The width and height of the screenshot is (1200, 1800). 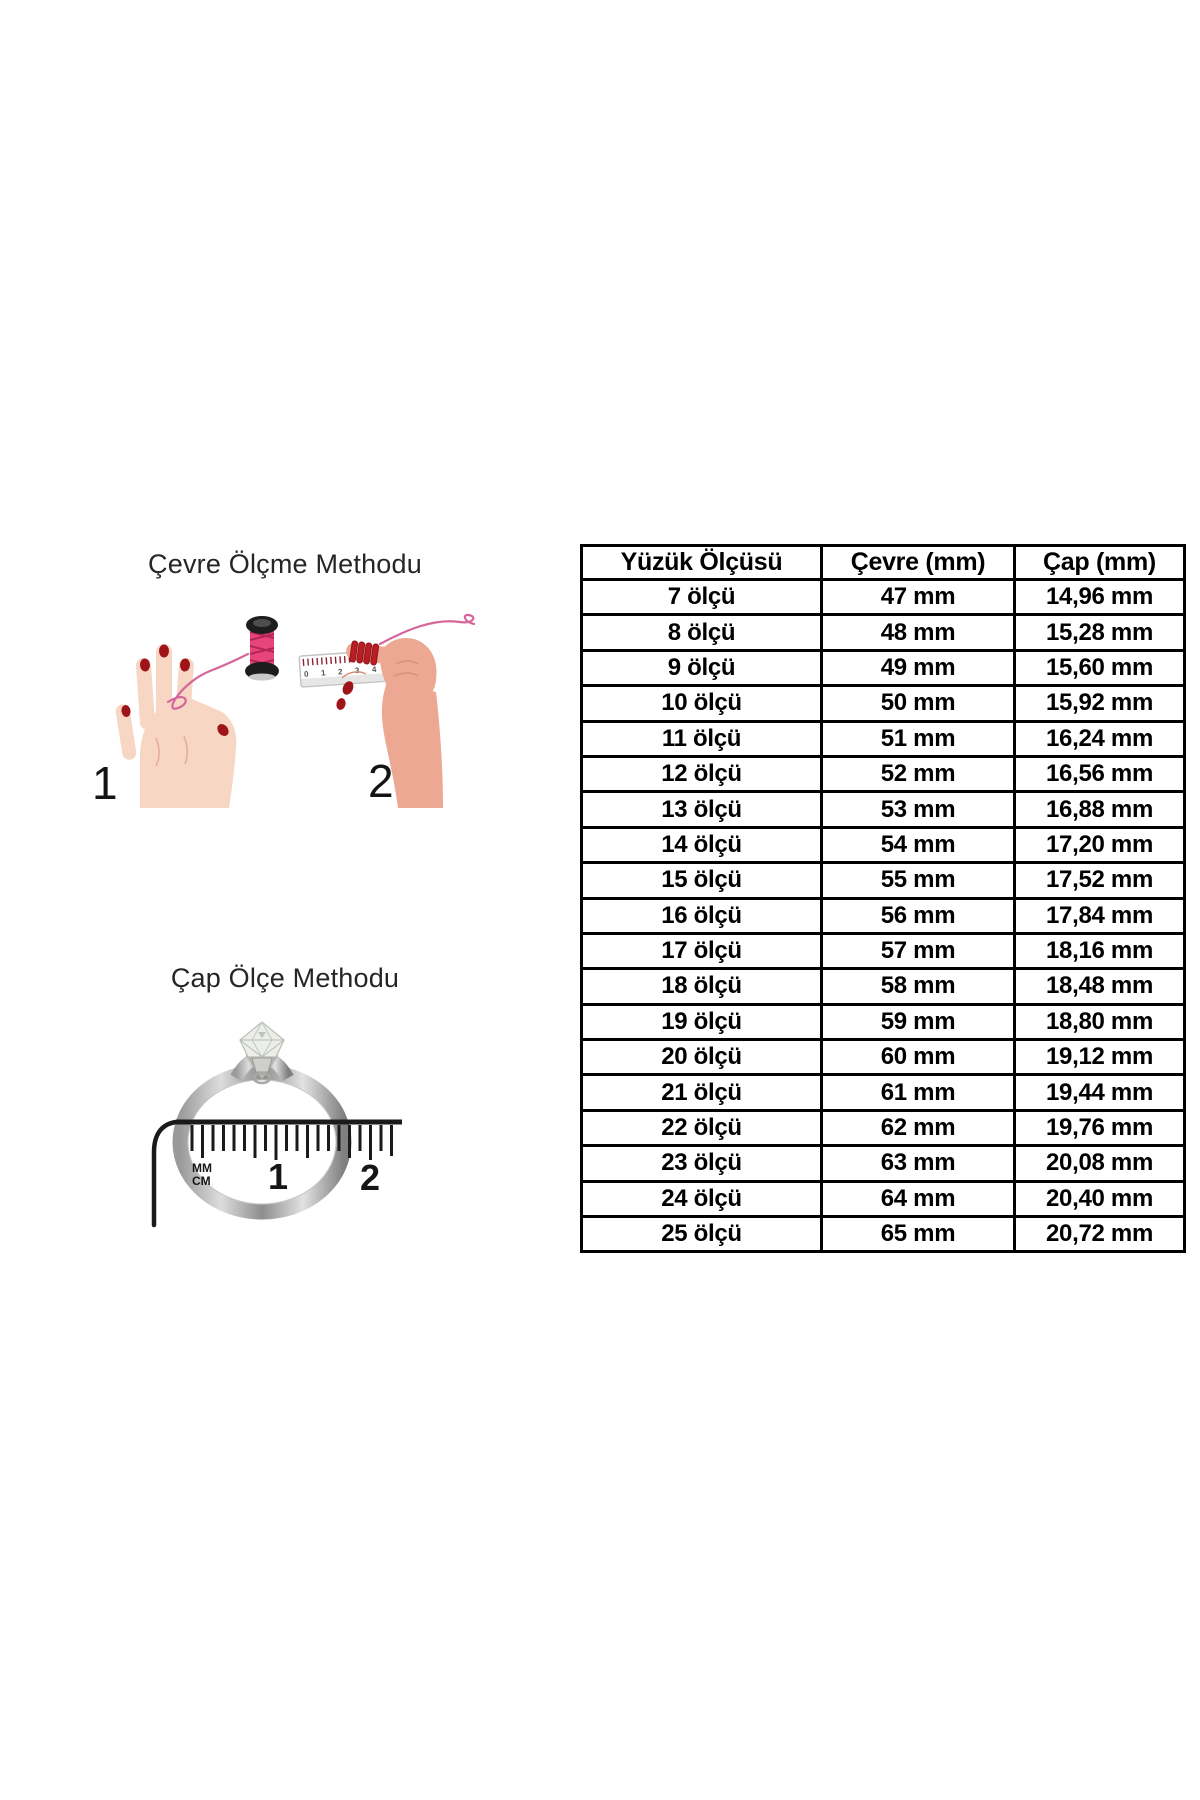 I want to click on ruler-number: 1, so click(x=324, y=672).